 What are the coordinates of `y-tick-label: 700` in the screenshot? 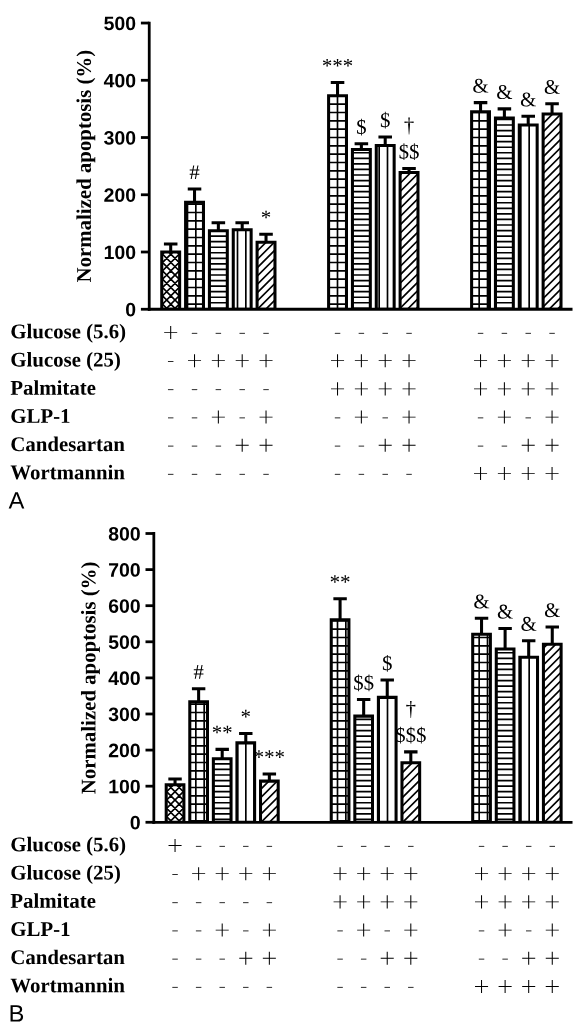 It's located at (124, 570).